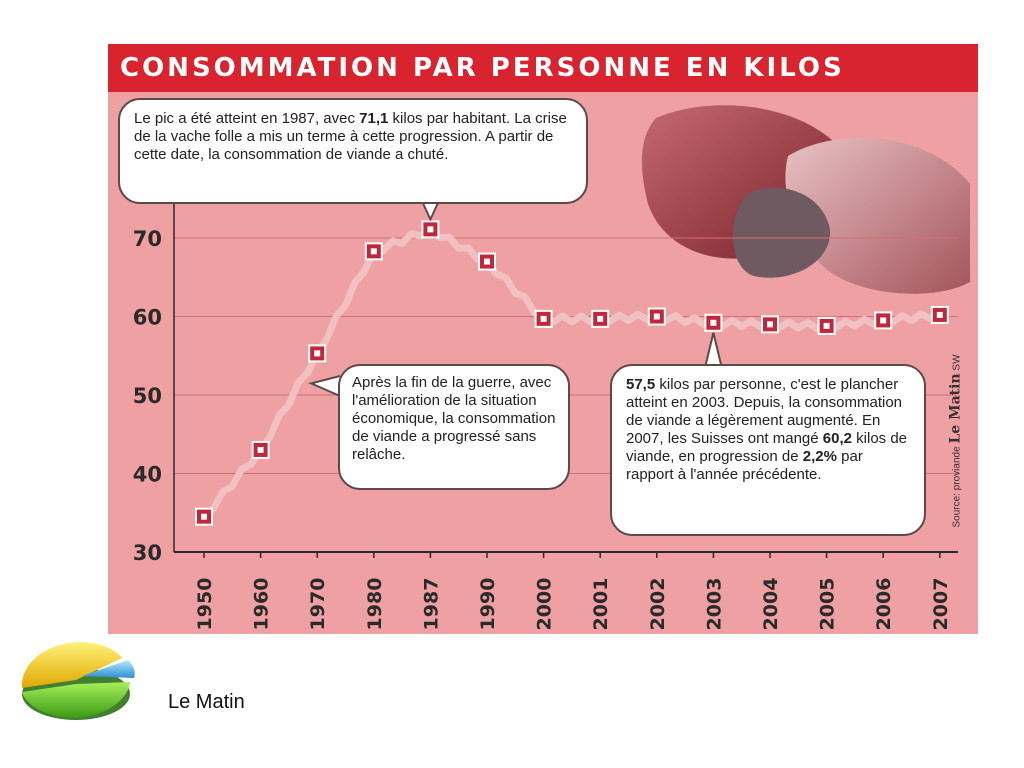 Image resolution: width=1024 pixels, height=768 pixels. What do you see at coordinates (819, 456) in the screenshot?
I see `callout-floor-value-3: 2,2%` at bounding box center [819, 456].